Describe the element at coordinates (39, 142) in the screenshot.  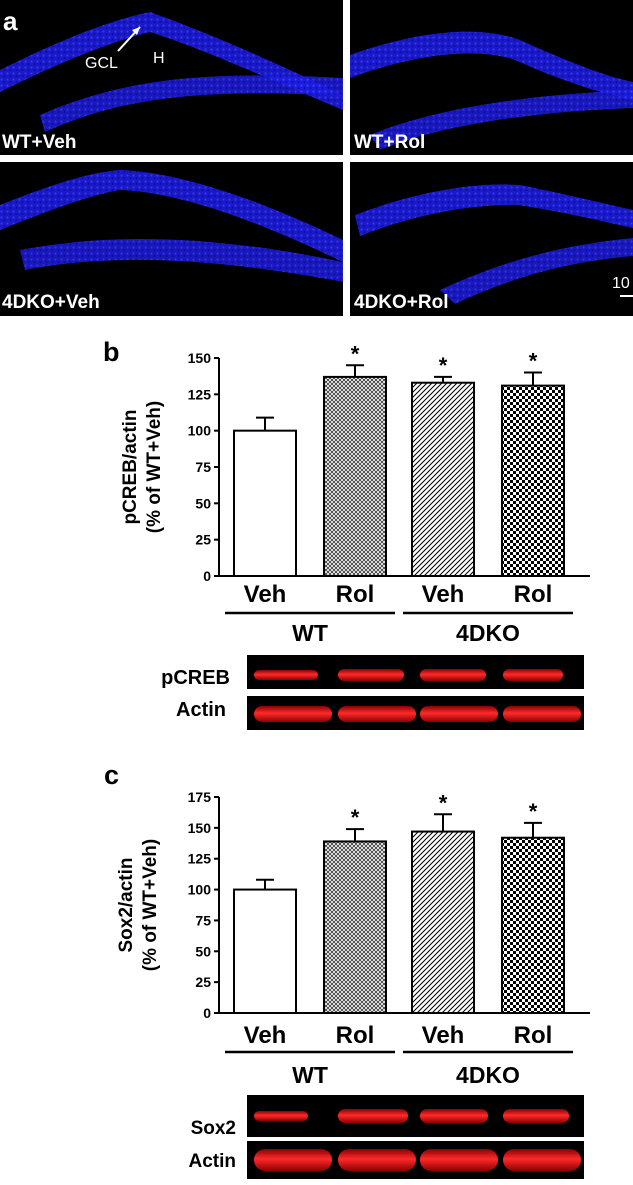
I see `image-label-wt-veh: WT+Veh` at that location.